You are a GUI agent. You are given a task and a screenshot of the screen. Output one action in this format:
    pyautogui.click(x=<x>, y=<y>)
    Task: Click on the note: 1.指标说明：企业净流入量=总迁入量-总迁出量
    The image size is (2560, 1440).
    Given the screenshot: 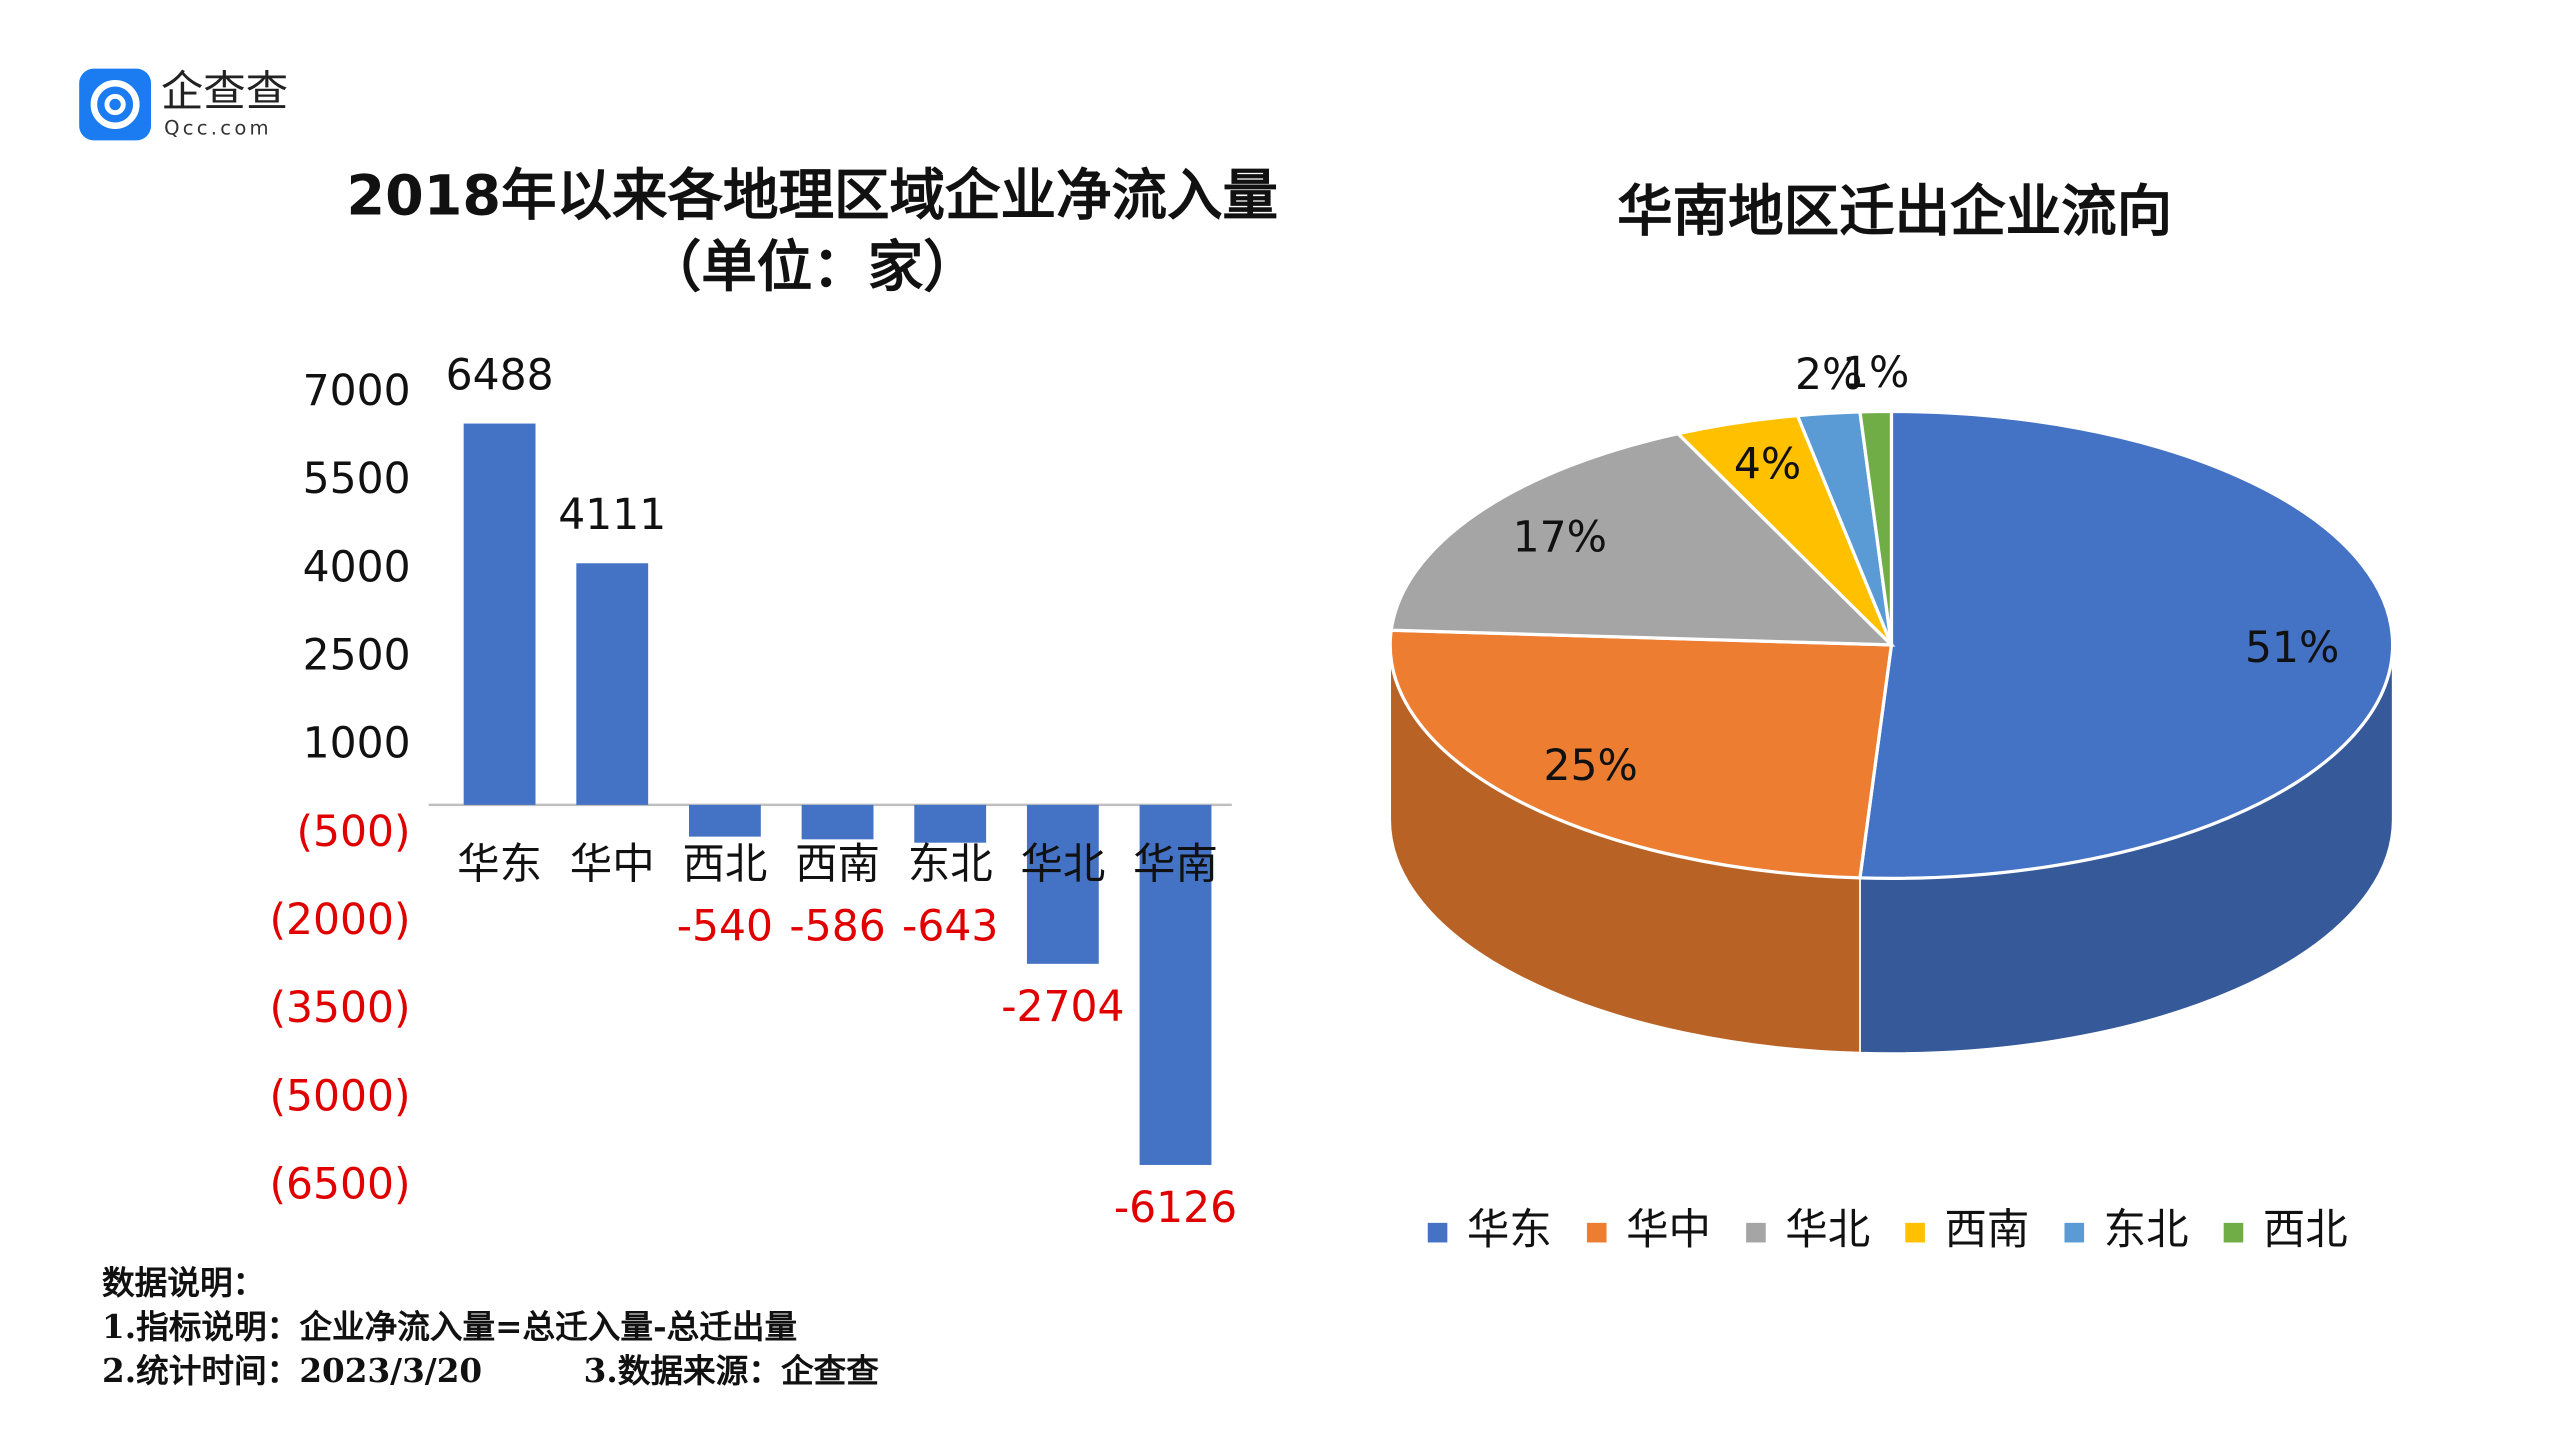 What is the action you would take?
    pyautogui.click(x=449, y=1326)
    